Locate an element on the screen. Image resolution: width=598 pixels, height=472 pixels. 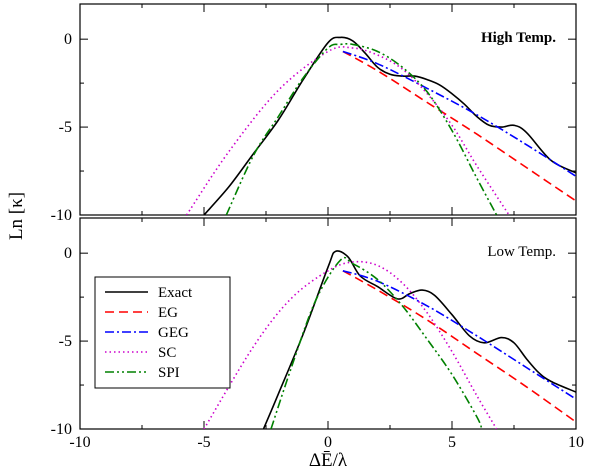
series-line-geg-top is located at coordinates (459, 113).